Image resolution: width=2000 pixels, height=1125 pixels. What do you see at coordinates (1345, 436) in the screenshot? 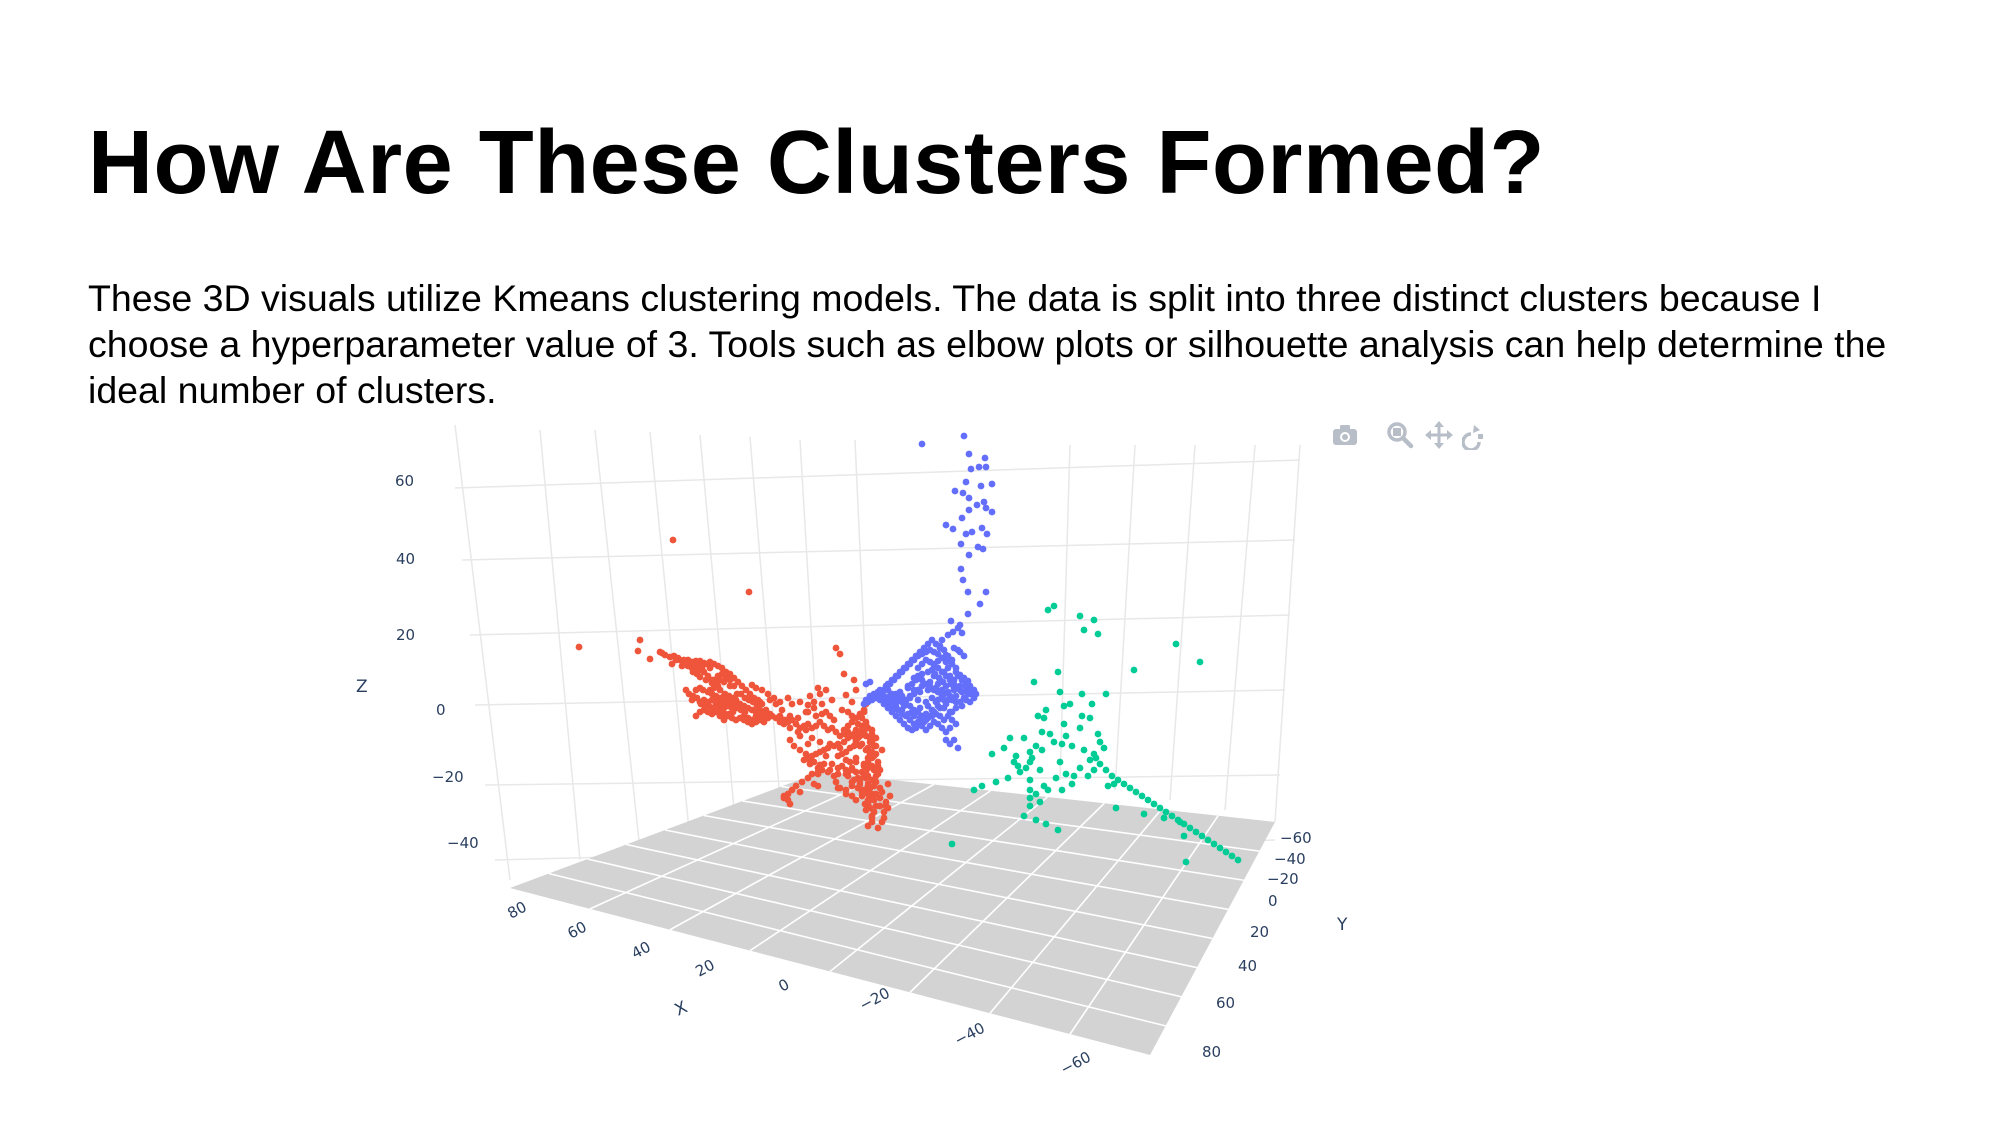
I see `camera-icon` at bounding box center [1345, 436].